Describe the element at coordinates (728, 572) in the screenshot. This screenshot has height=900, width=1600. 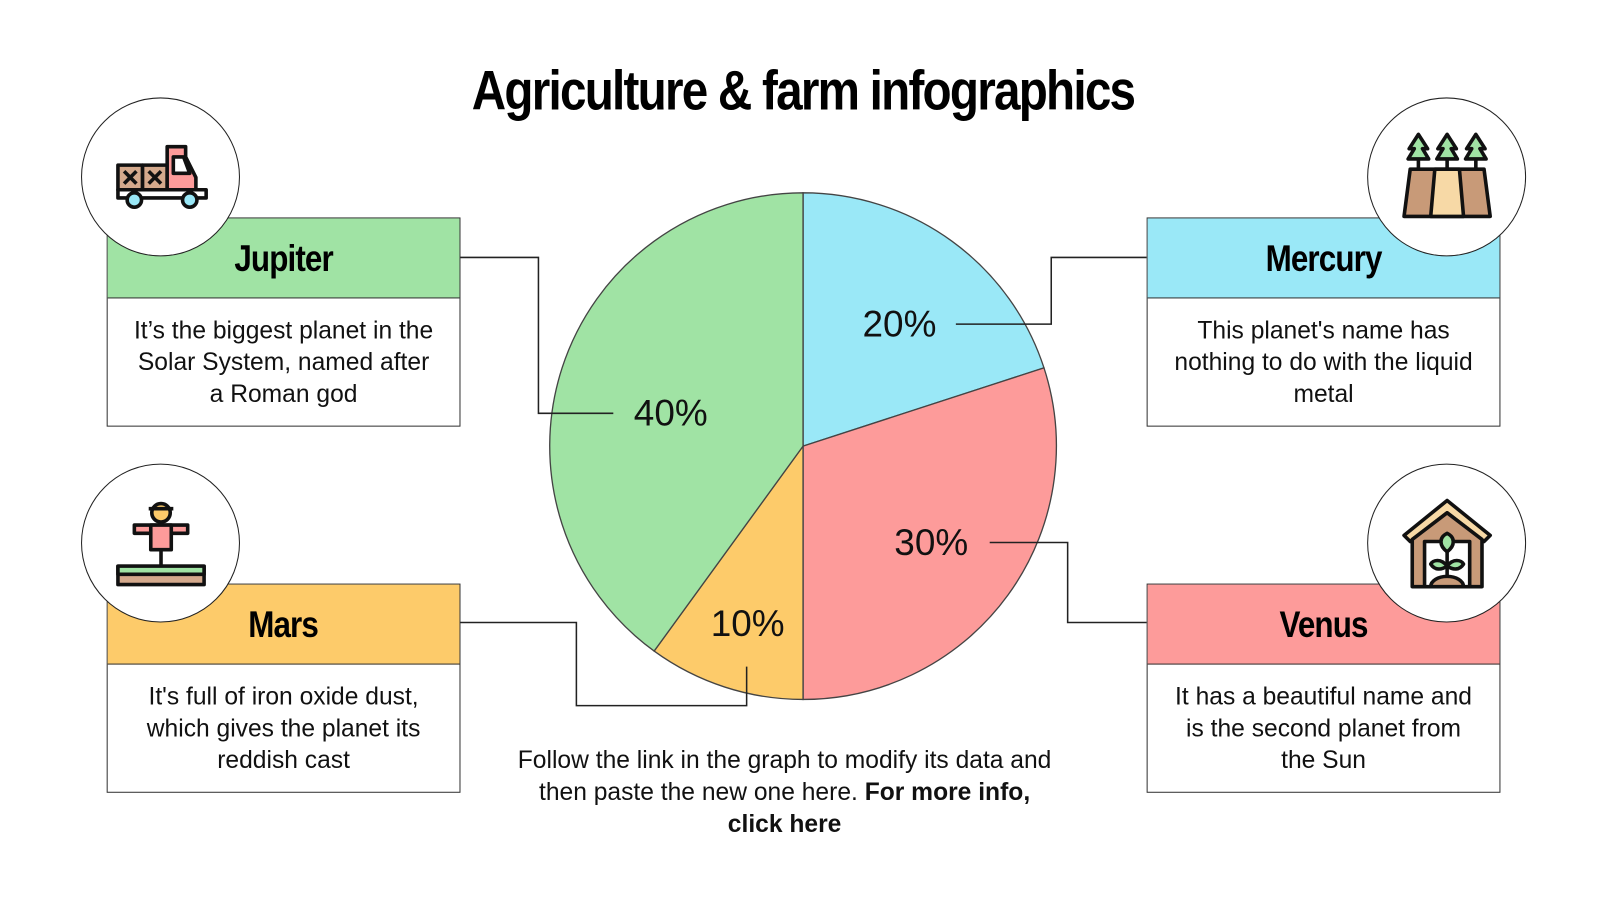
I see `pie-slice-mars` at that location.